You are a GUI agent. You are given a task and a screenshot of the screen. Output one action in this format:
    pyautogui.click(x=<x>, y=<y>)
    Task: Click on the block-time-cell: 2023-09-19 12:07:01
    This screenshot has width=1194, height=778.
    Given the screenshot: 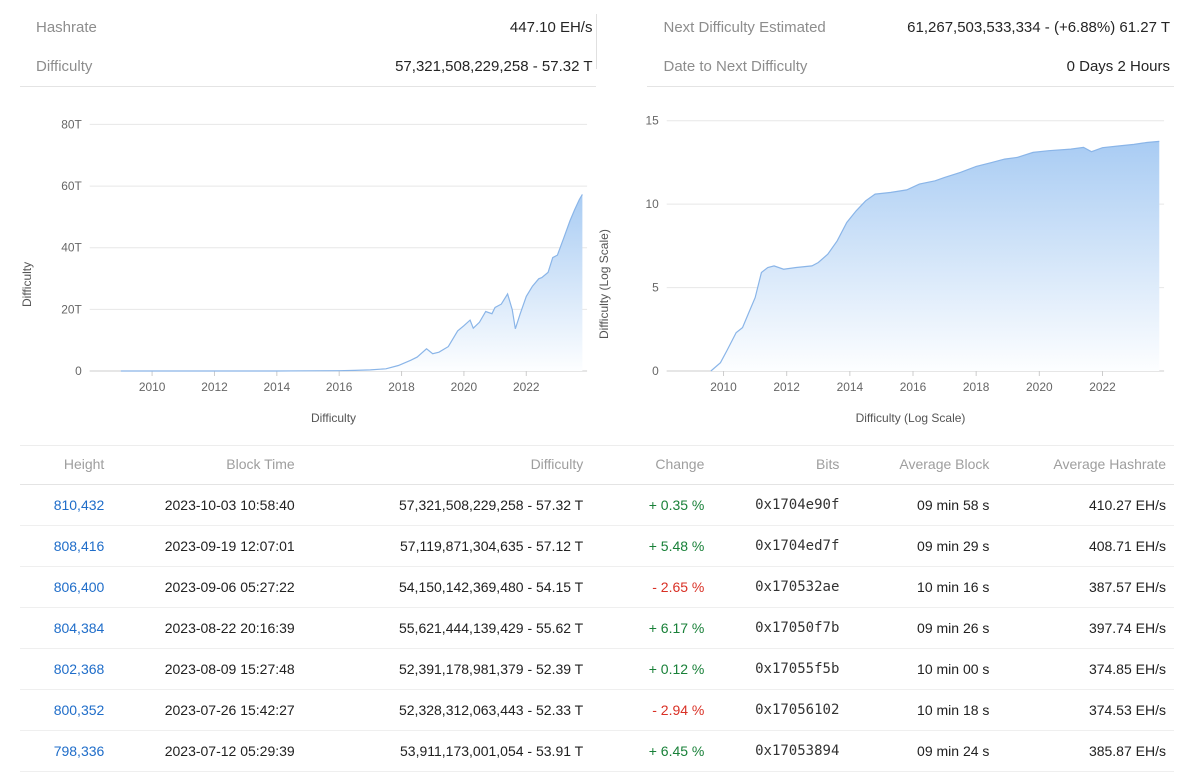 What is the action you would take?
    pyautogui.click(x=207, y=546)
    